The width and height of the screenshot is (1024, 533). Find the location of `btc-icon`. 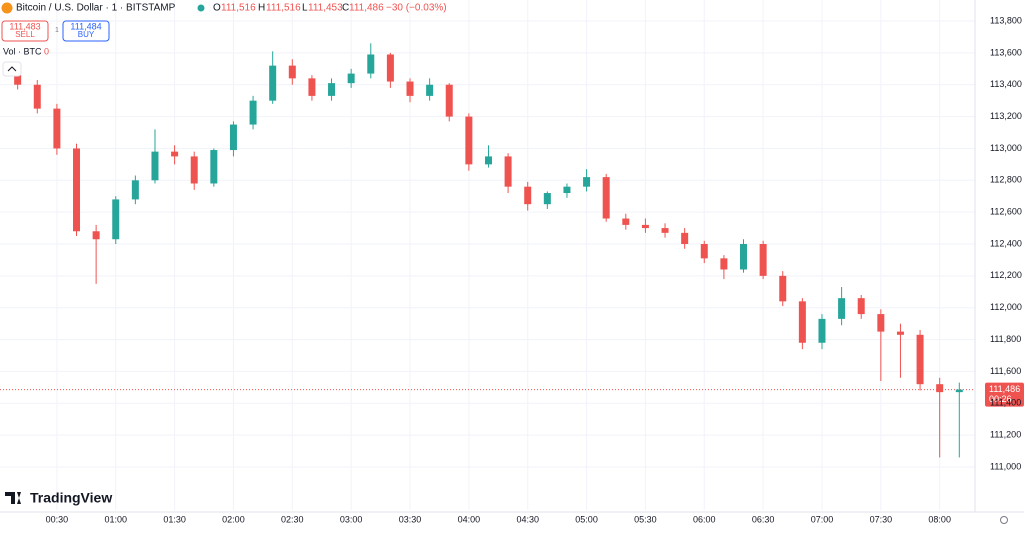

btc-icon is located at coordinates (7, 8).